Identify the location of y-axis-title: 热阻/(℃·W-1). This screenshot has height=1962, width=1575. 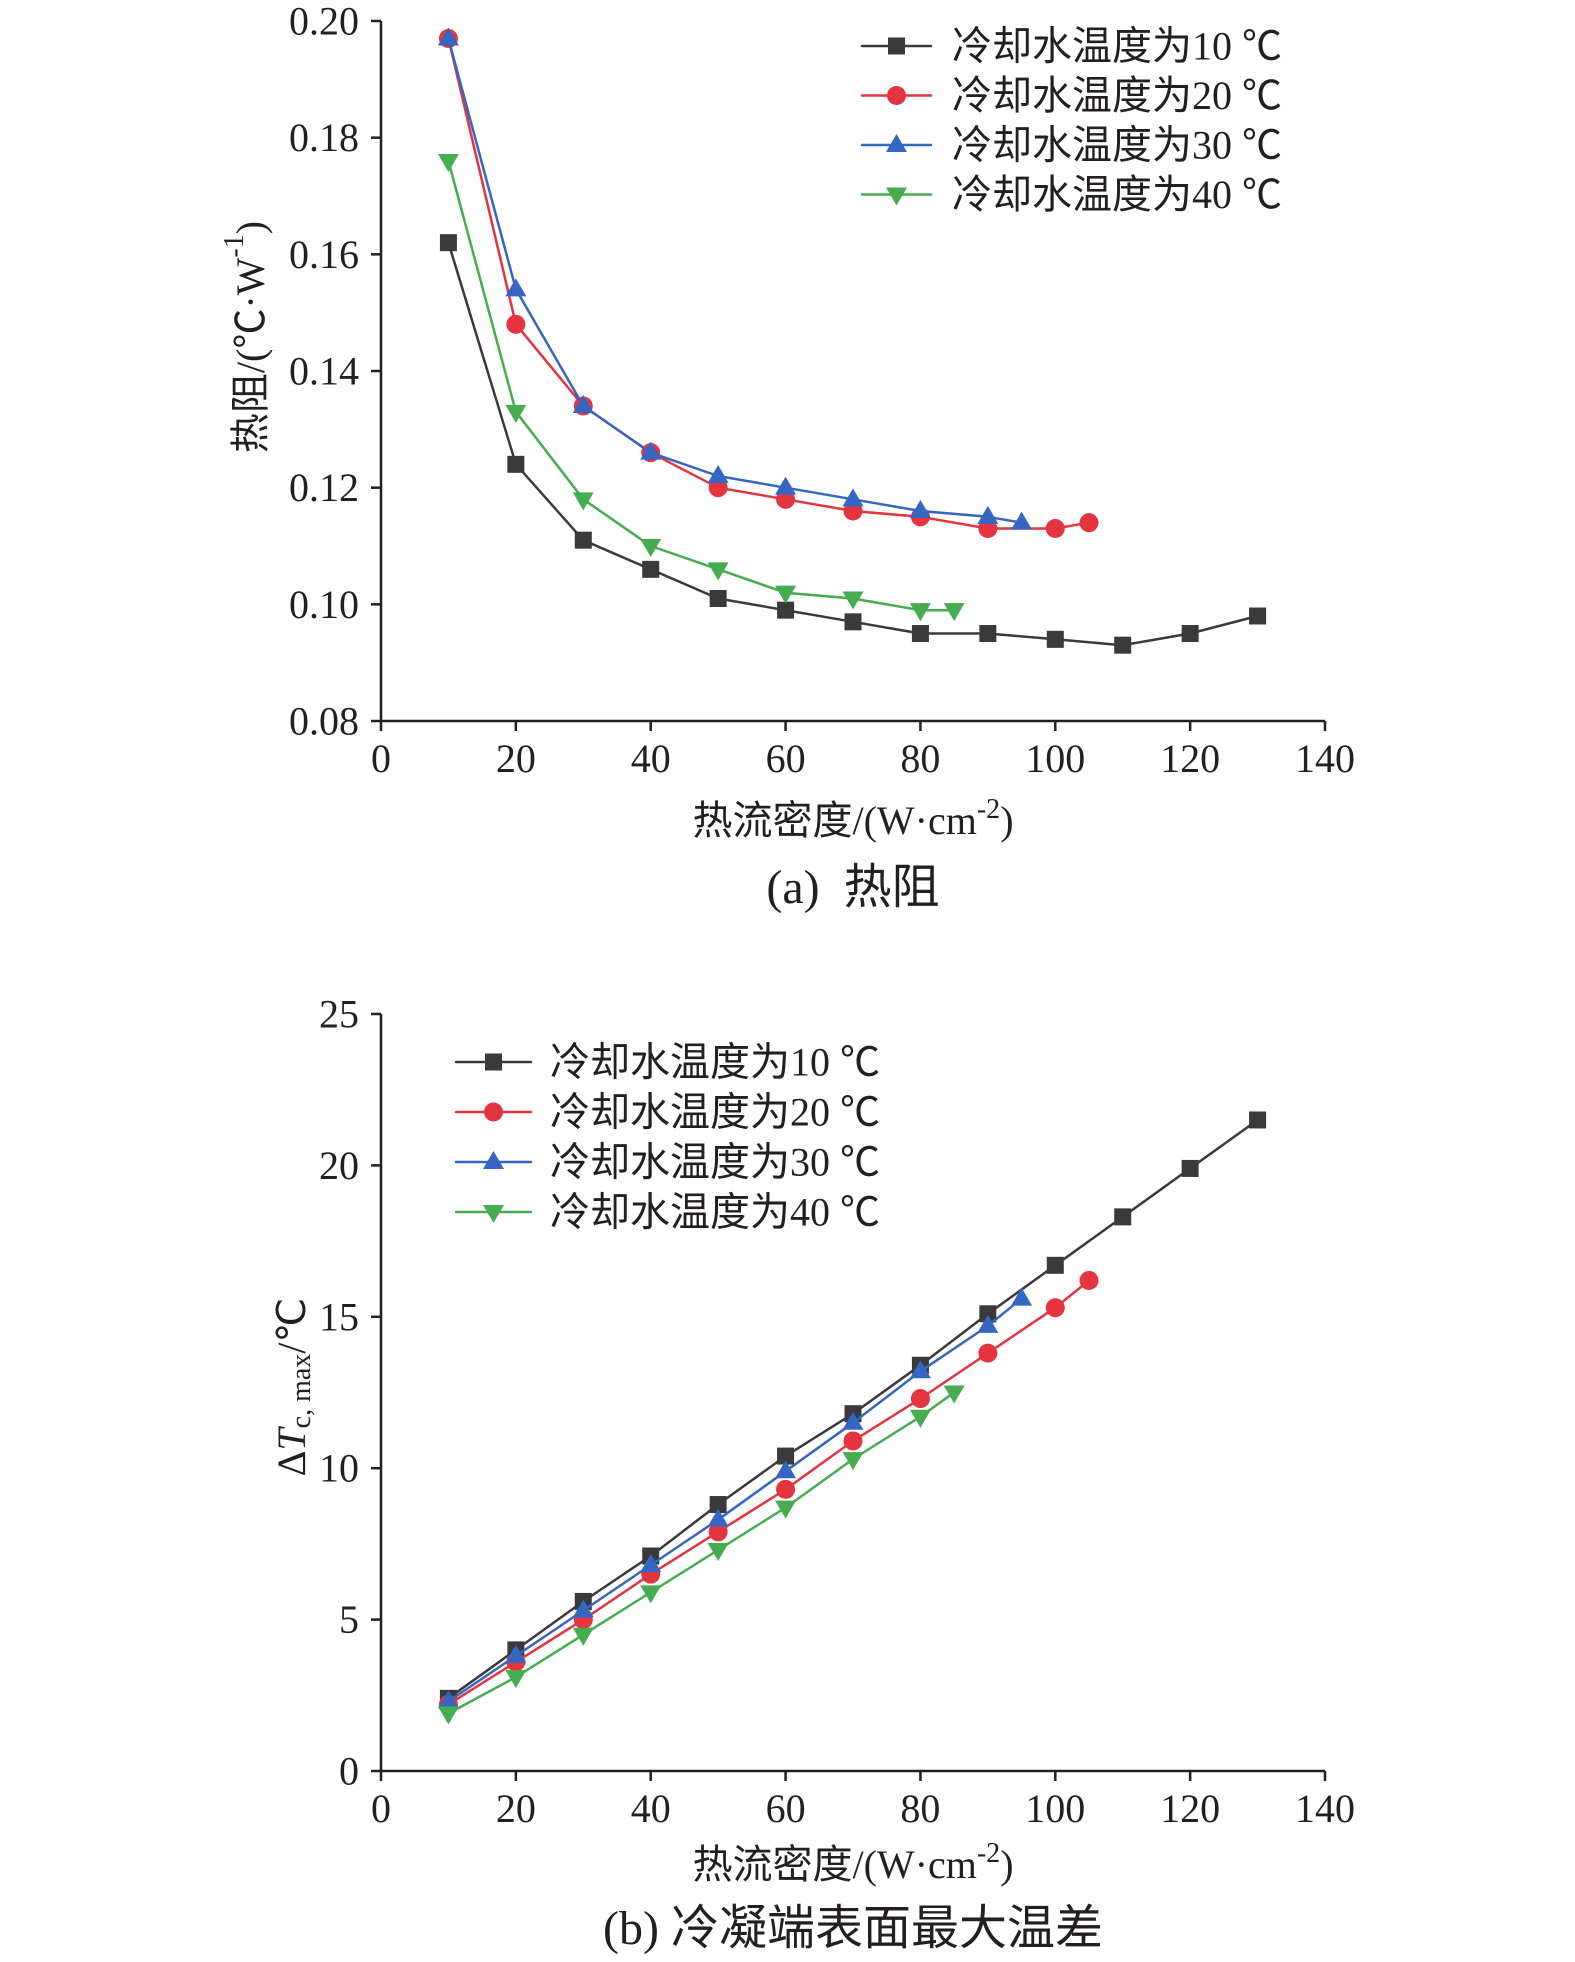
(246, 337).